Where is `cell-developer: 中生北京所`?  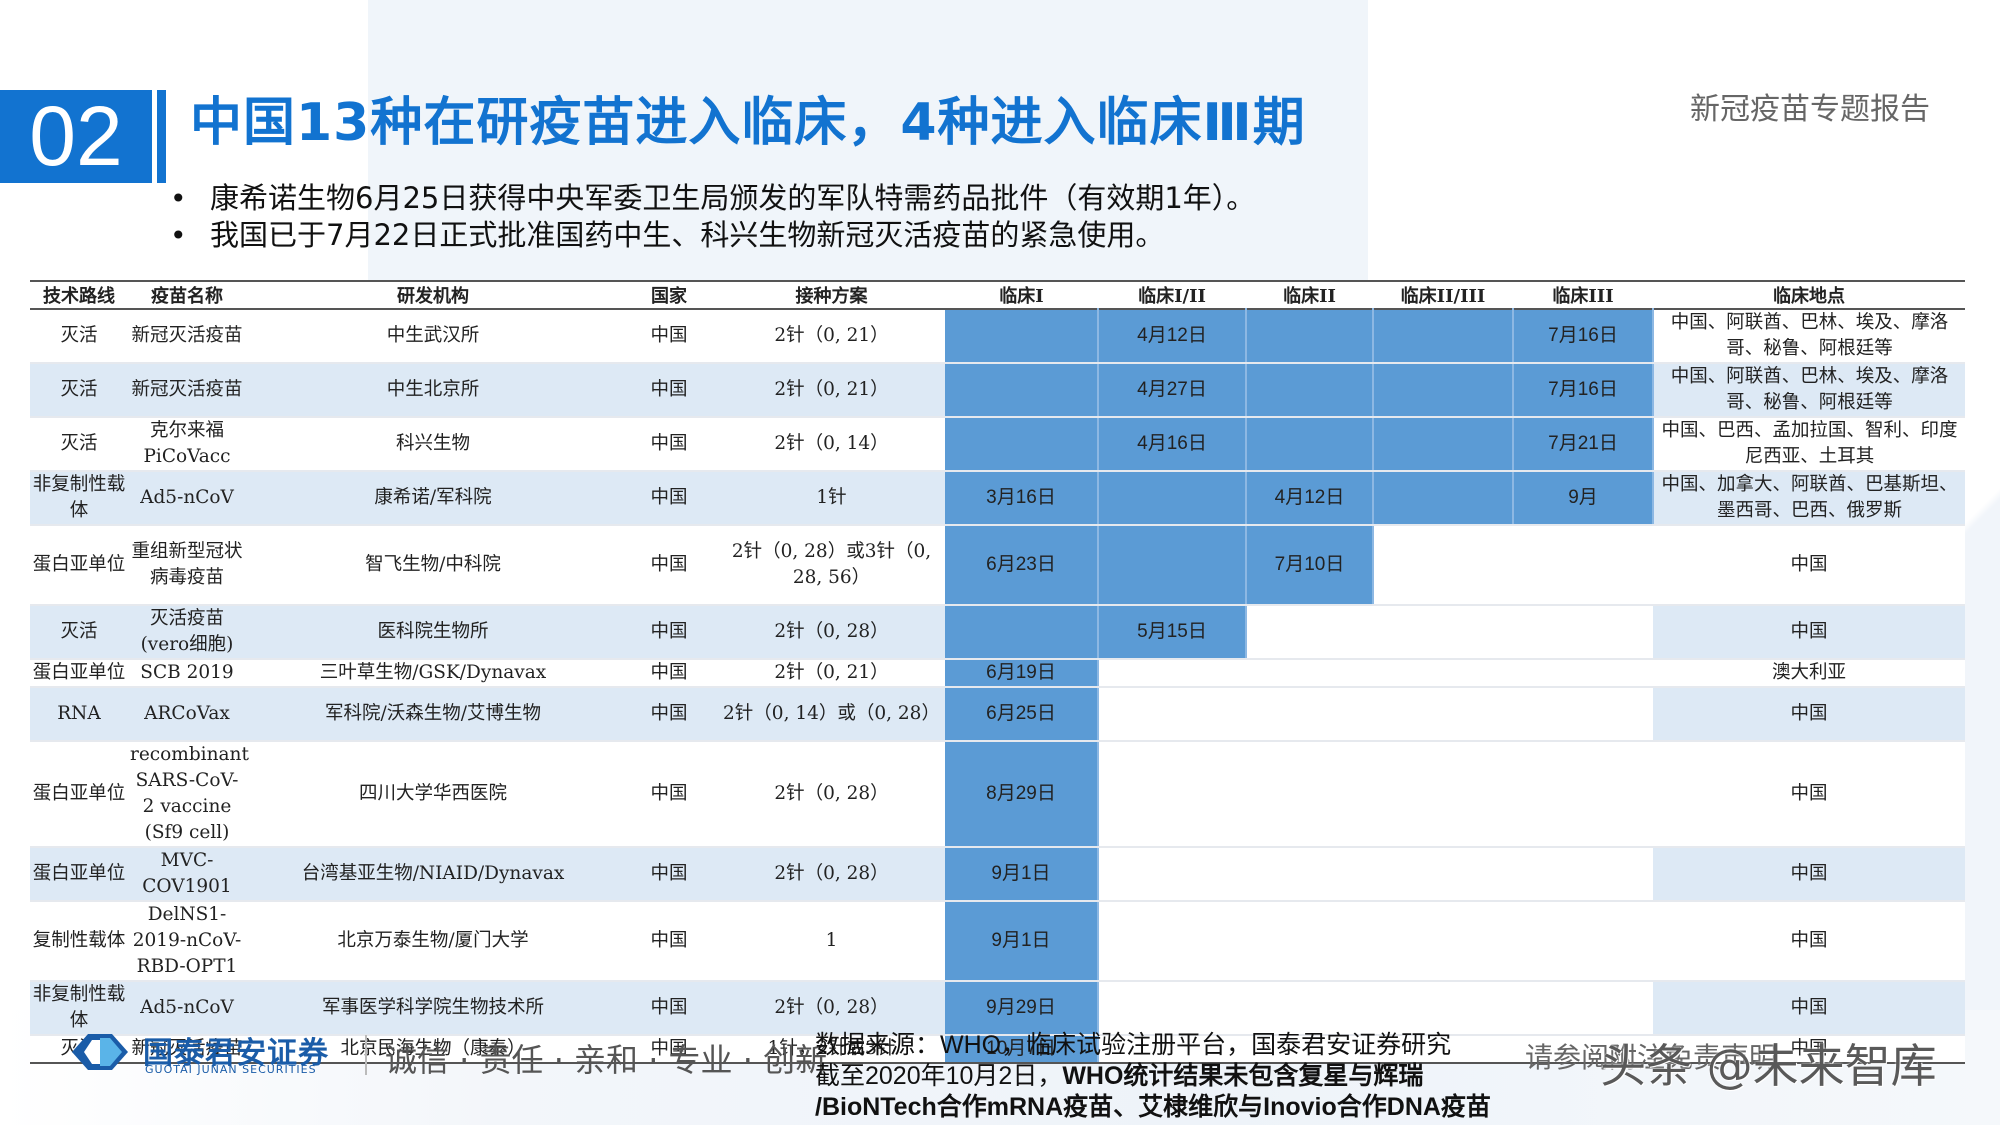
cell-developer: 中生北京所 is located at coordinates (433, 390).